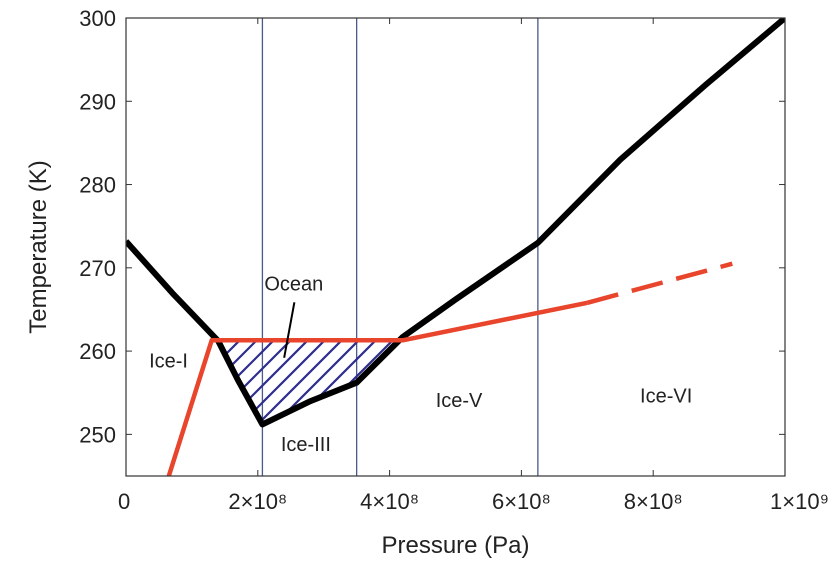 Image resolution: width=832 pixels, height=568 pixels. What do you see at coordinates (389, 501) in the screenshot?
I see `x-tick-label: 4×10⁸` at bounding box center [389, 501].